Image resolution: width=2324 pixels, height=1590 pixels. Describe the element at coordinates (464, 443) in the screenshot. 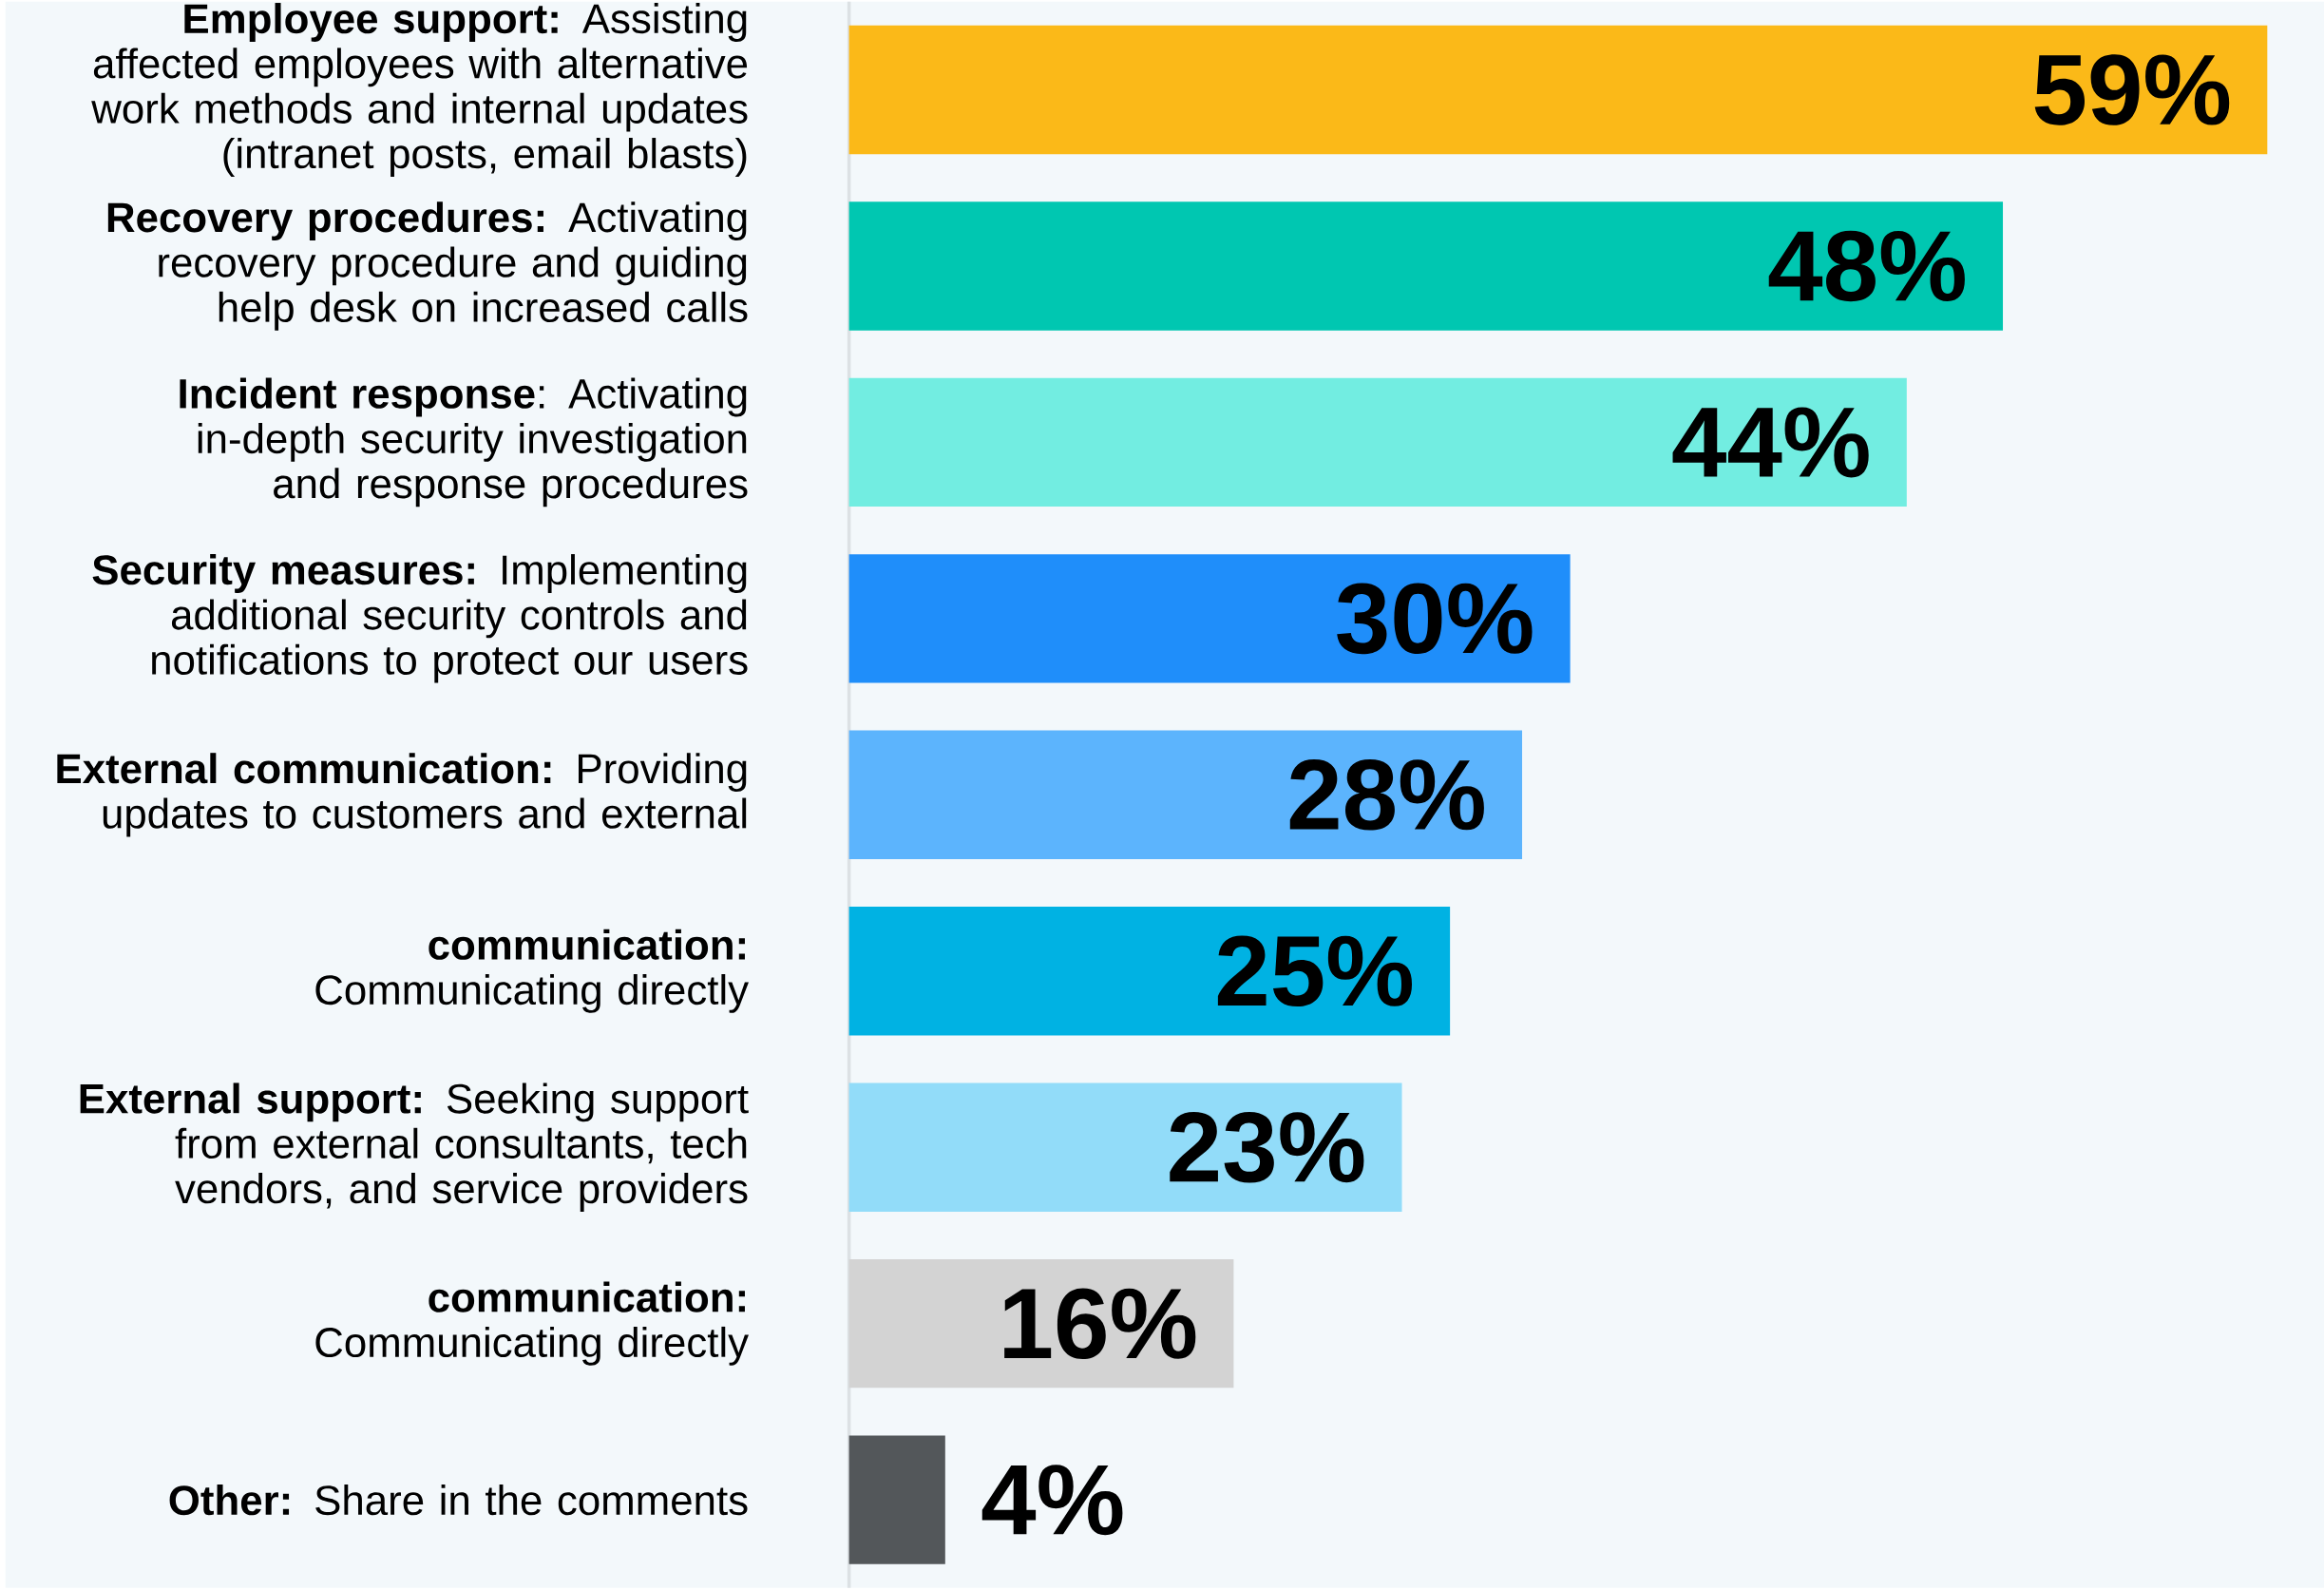

I see `y-tick-label: Incident response: Activating in-depth security investigation and response procedures` at that location.